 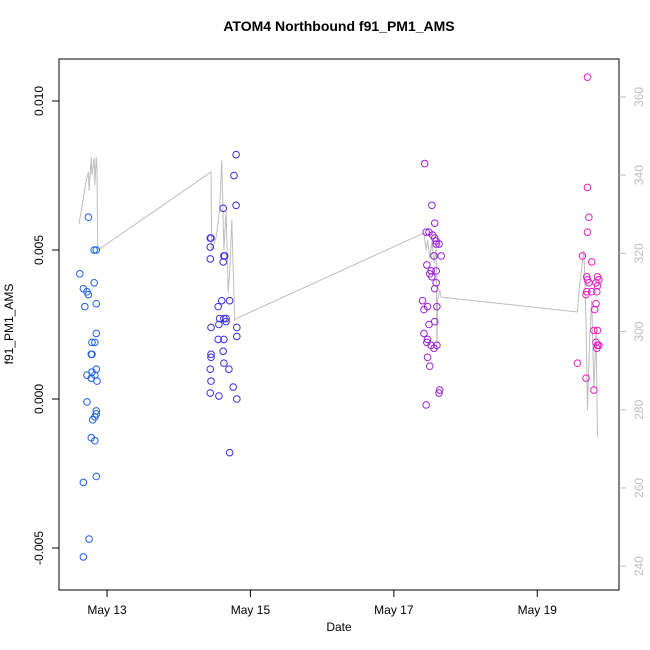 I want to click on y2-tick-label: 240, so click(x=639, y=566).